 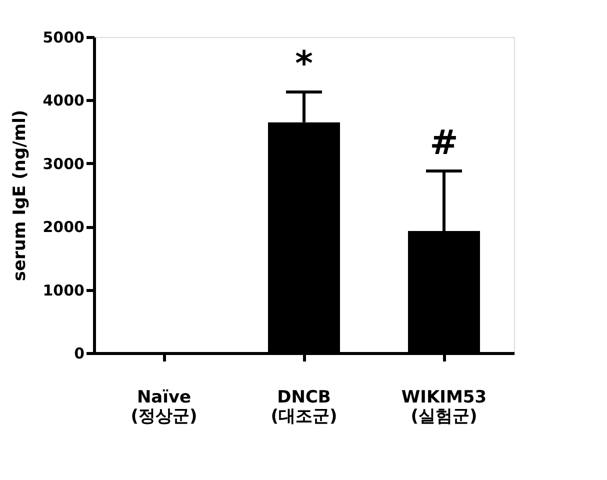 What do you see at coordinates (444, 407) in the screenshot?
I see `x-tick-label: WIKIM53 (실험군)` at bounding box center [444, 407].